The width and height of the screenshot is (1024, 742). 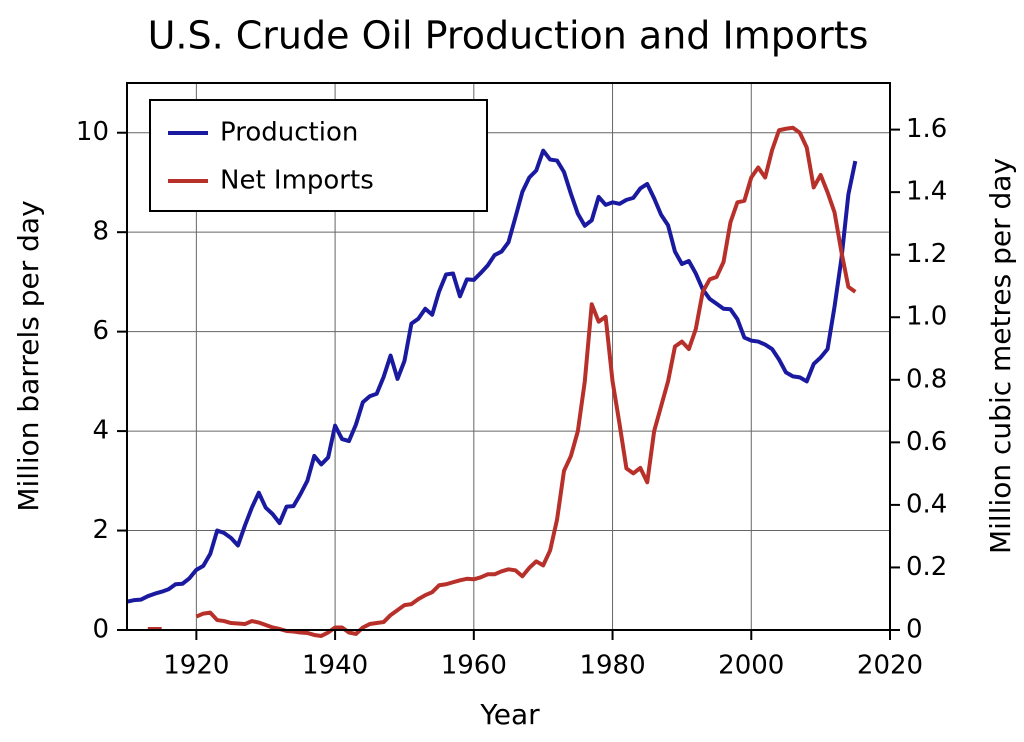 What do you see at coordinates (318, 155) in the screenshot?
I see `legend-box` at bounding box center [318, 155].